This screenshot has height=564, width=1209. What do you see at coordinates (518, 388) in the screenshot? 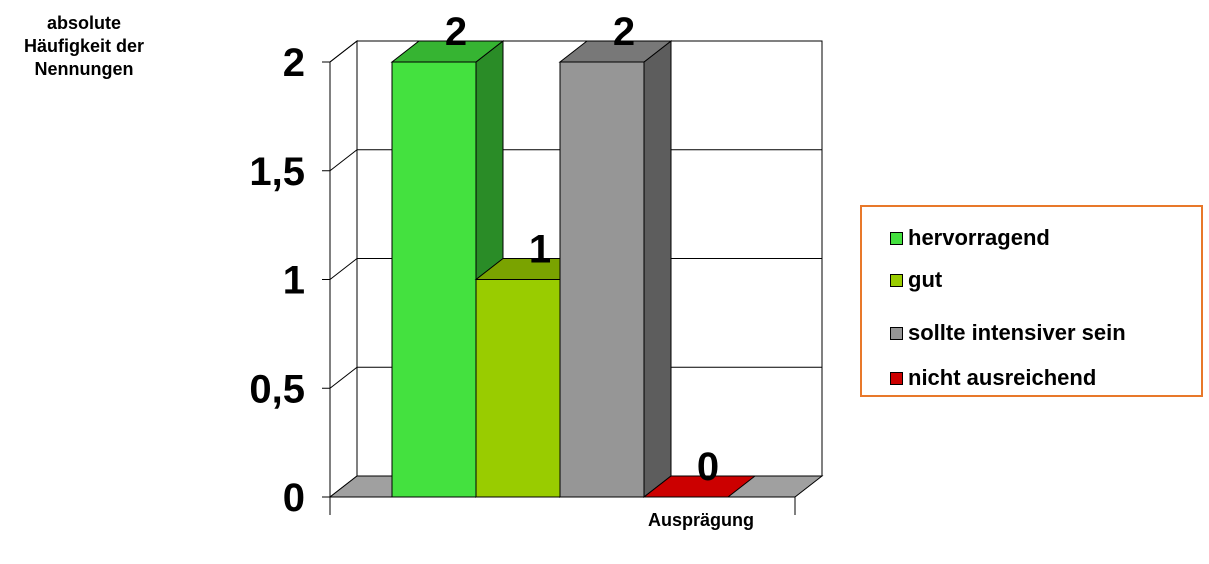
I see `bar-gut` at bounding box center [518, 388].